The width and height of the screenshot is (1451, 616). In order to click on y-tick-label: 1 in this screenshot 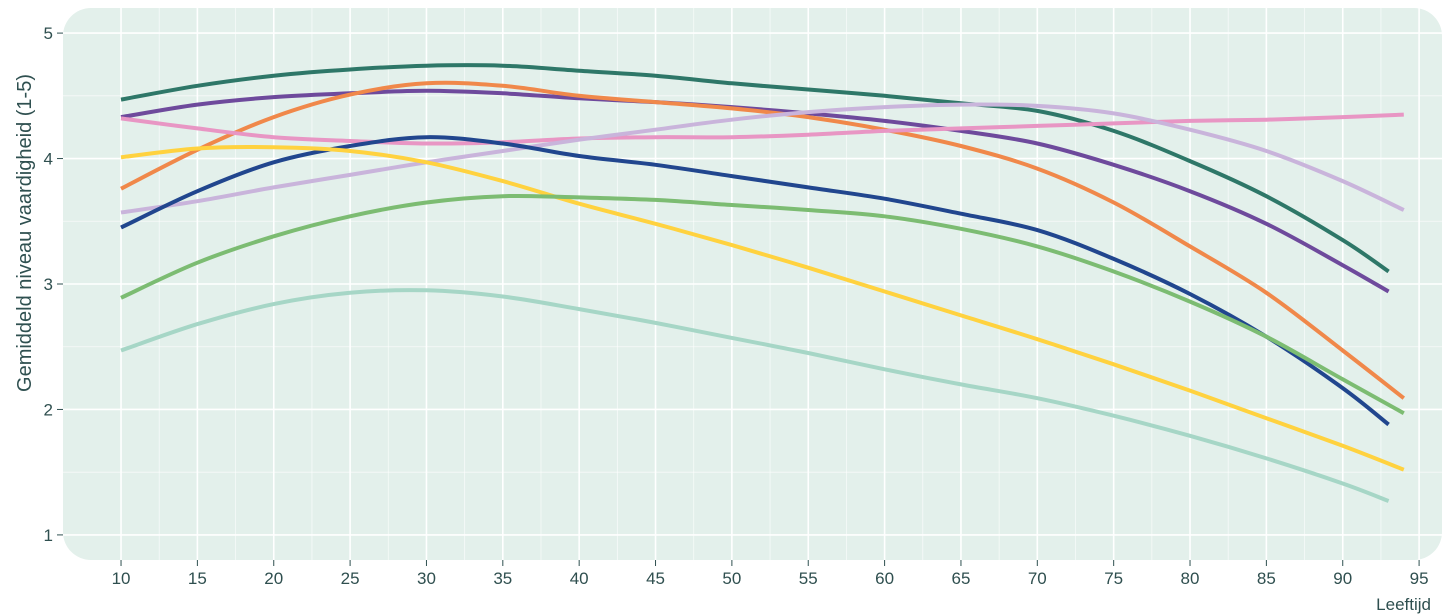, I will do `click(48, 535)`.